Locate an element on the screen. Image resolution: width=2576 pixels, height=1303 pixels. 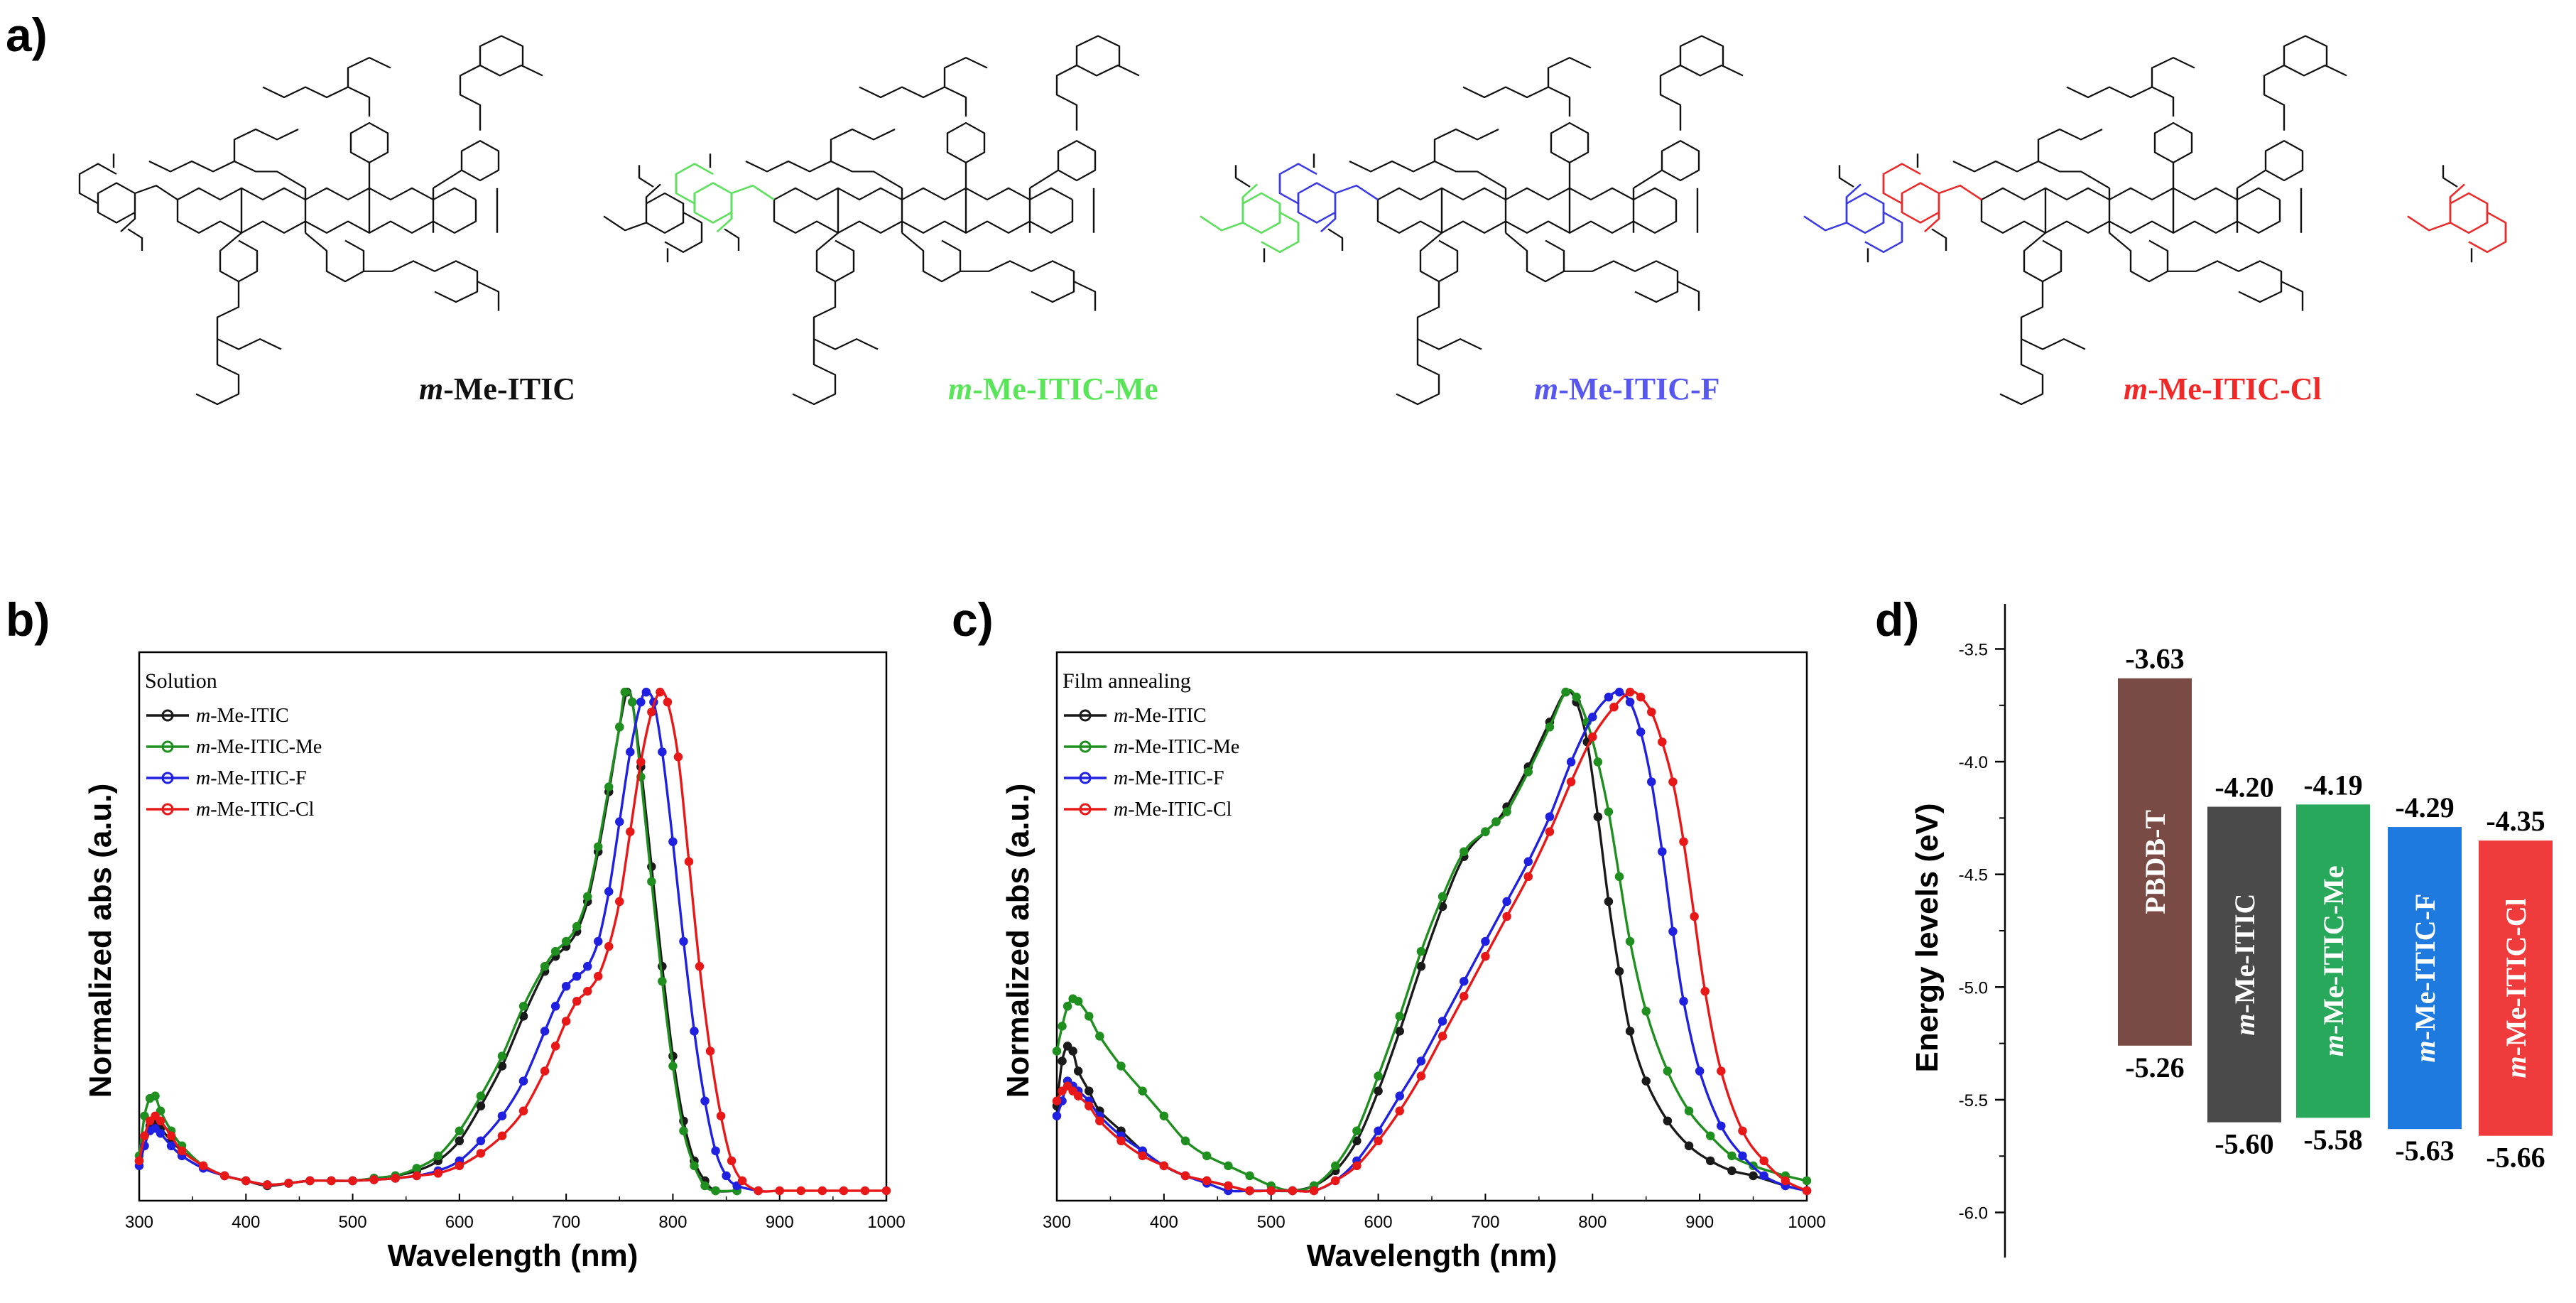
x-tick-label: 400 is located at coordinates (246, 1222).